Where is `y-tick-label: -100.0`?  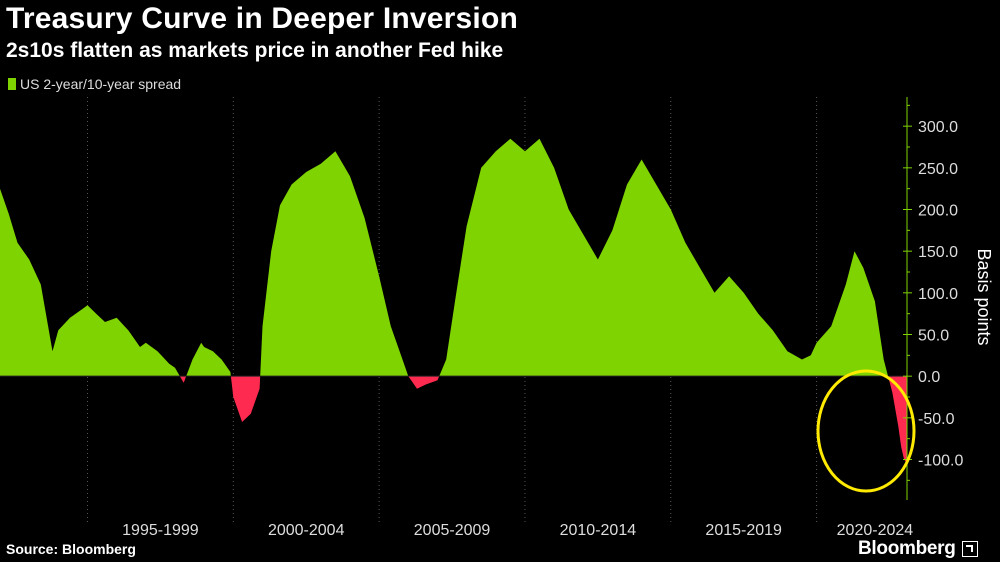 y-tick-label: -100.0 is located at coordinates (940, 461).